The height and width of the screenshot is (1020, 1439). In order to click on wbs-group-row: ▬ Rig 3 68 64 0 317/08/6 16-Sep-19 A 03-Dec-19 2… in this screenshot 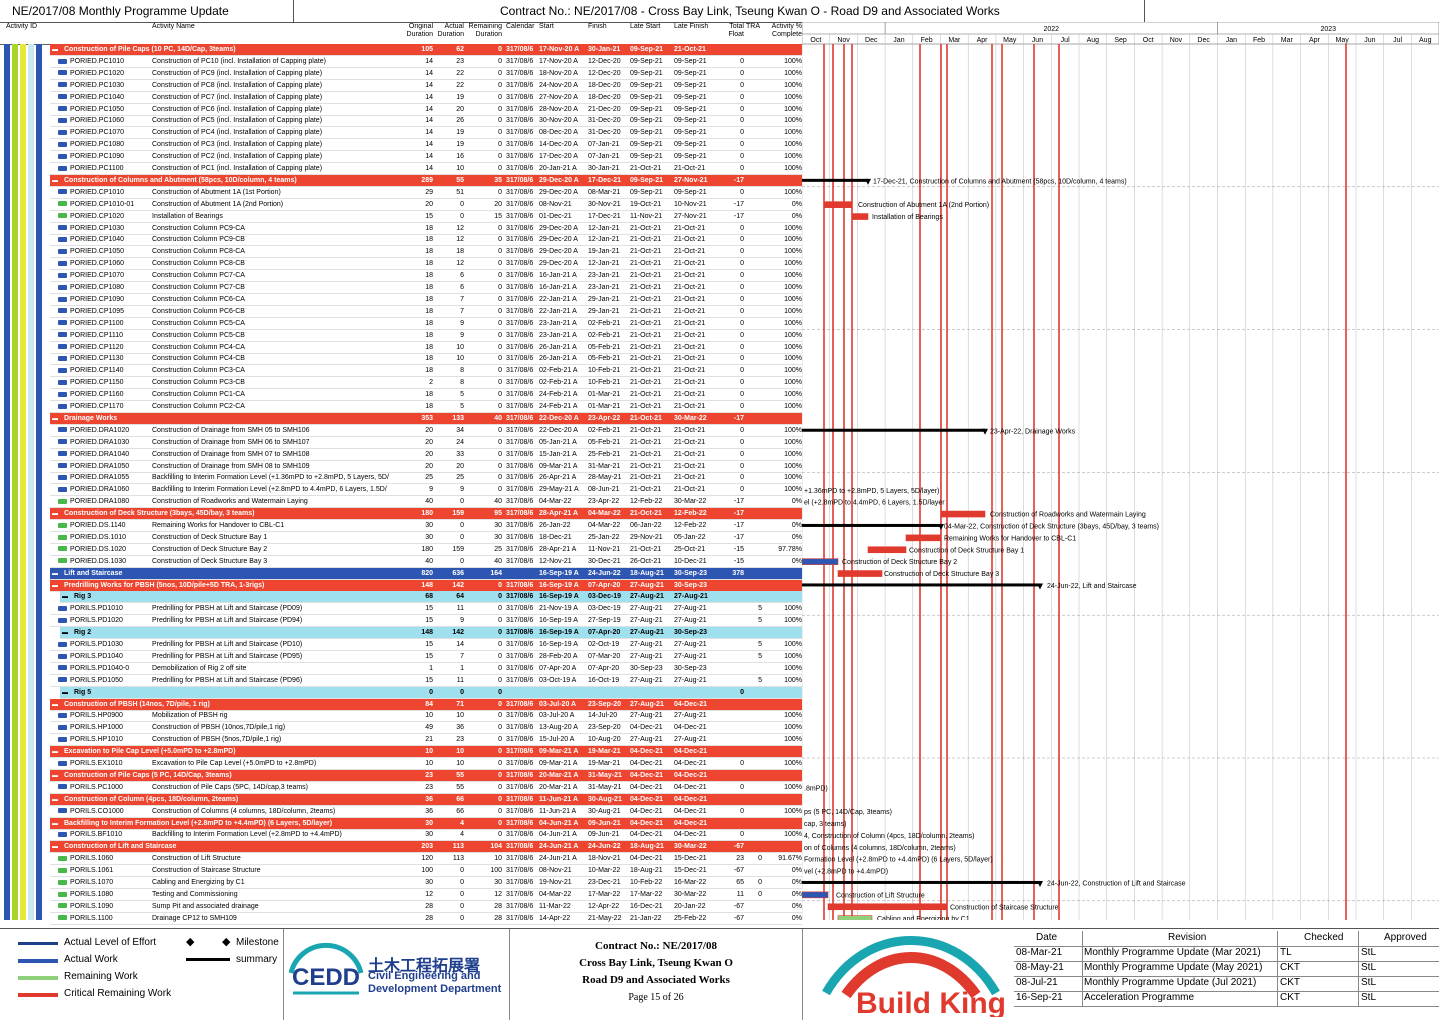, I will do `click(431, 597)`.